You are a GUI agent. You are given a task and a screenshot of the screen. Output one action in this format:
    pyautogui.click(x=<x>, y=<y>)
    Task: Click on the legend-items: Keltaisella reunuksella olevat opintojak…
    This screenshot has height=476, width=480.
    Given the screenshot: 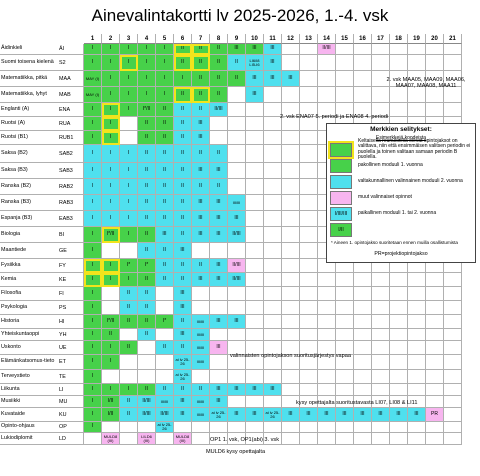 What is the action you would take?
    pyautogui.click(x=401, y=187)
    